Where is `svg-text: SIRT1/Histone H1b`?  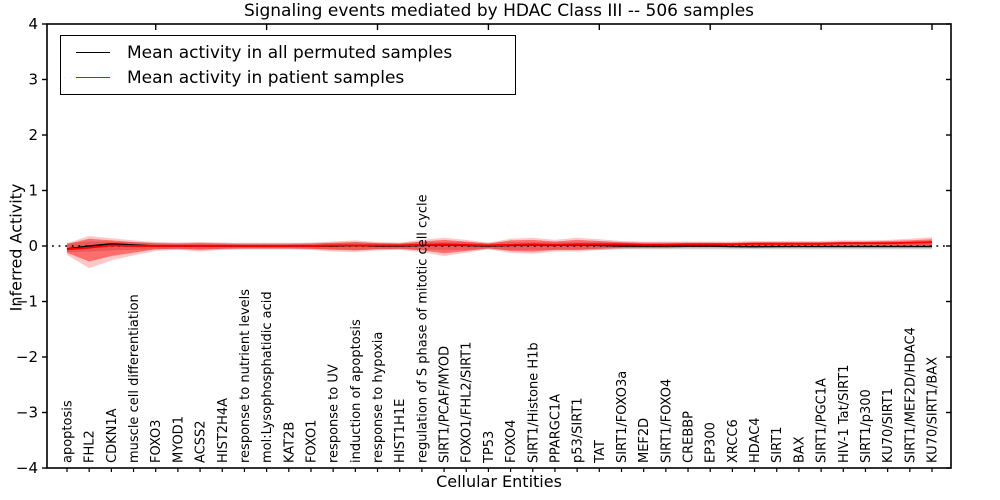
svg-text: SIRT1/Histone H1b is located at coordinates (533, 402).